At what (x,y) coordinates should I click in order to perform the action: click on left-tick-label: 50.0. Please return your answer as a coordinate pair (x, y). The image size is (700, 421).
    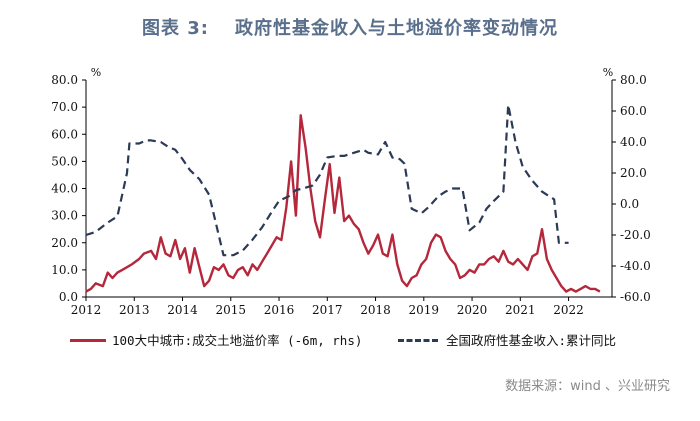
    Looking at the image, I should click on (64, 161).